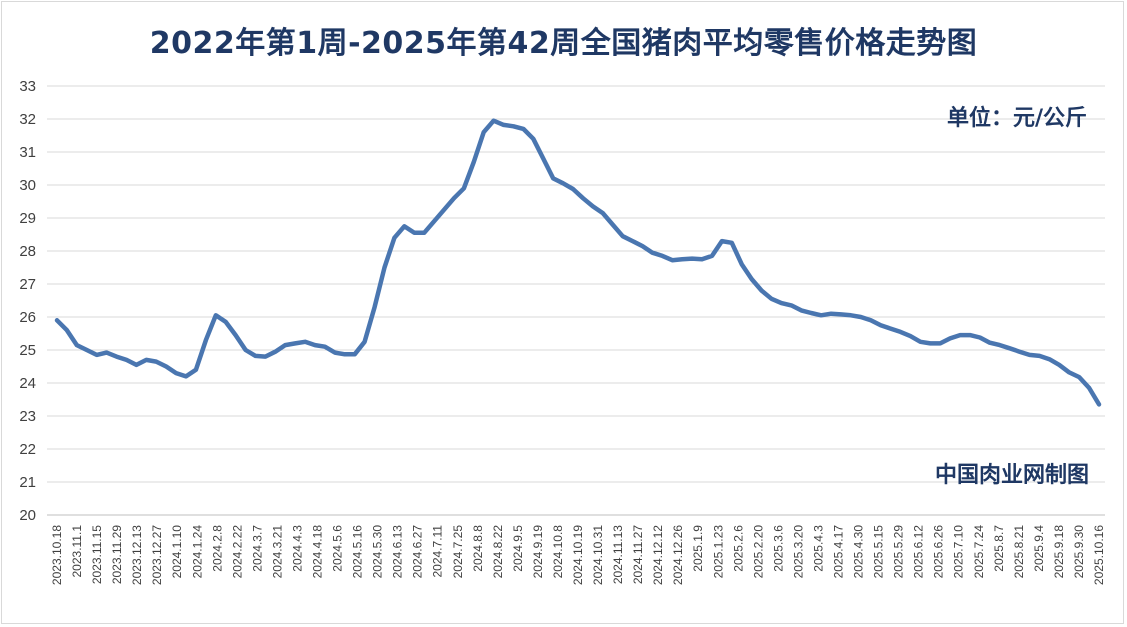 This screenshot has height=627, width=1127. Describe the element at coordinates (277, 552) in the screenshot. I see `x-tick-label: 2024.3.21` at that location.